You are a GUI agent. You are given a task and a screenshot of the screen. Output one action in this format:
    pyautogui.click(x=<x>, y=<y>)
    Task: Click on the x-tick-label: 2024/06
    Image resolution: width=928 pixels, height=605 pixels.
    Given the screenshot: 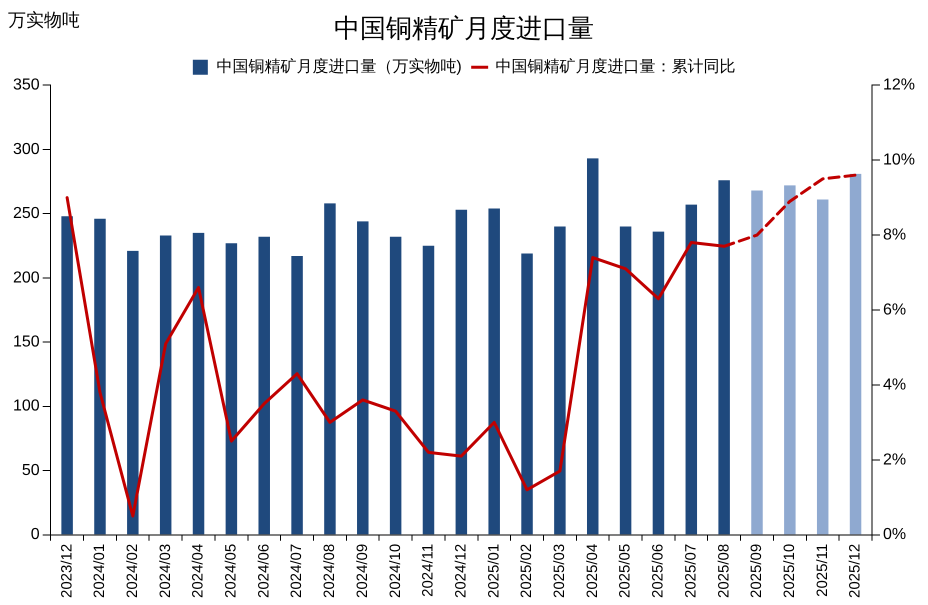 What is the action you would take?
    pyautogui.click(x=263, y=571)
    